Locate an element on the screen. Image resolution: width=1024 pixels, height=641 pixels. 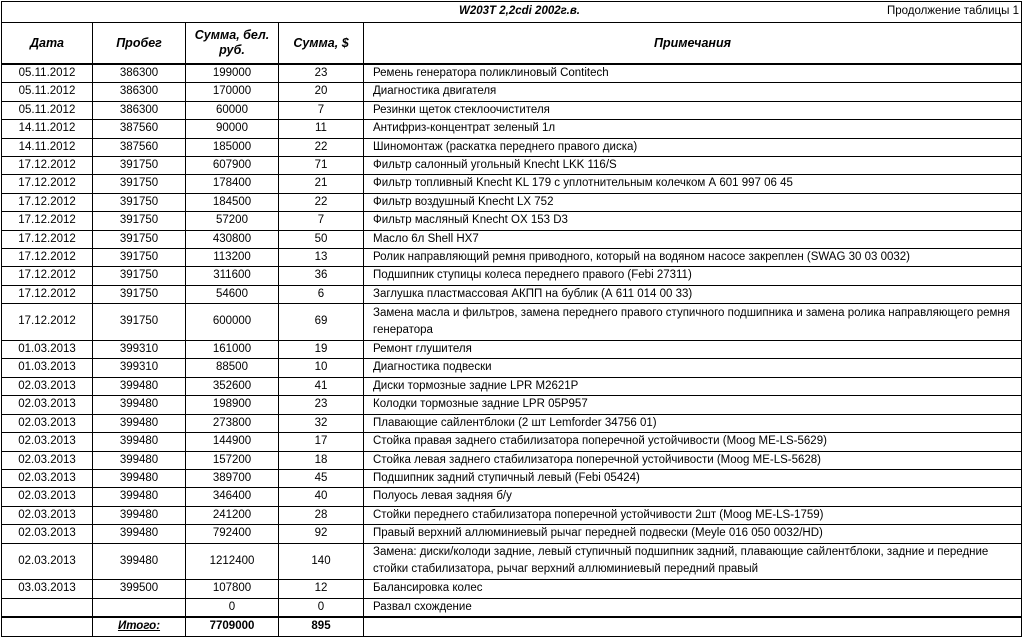
notes-cell: Ремонт глушителя is located at coordinates (692, 350).